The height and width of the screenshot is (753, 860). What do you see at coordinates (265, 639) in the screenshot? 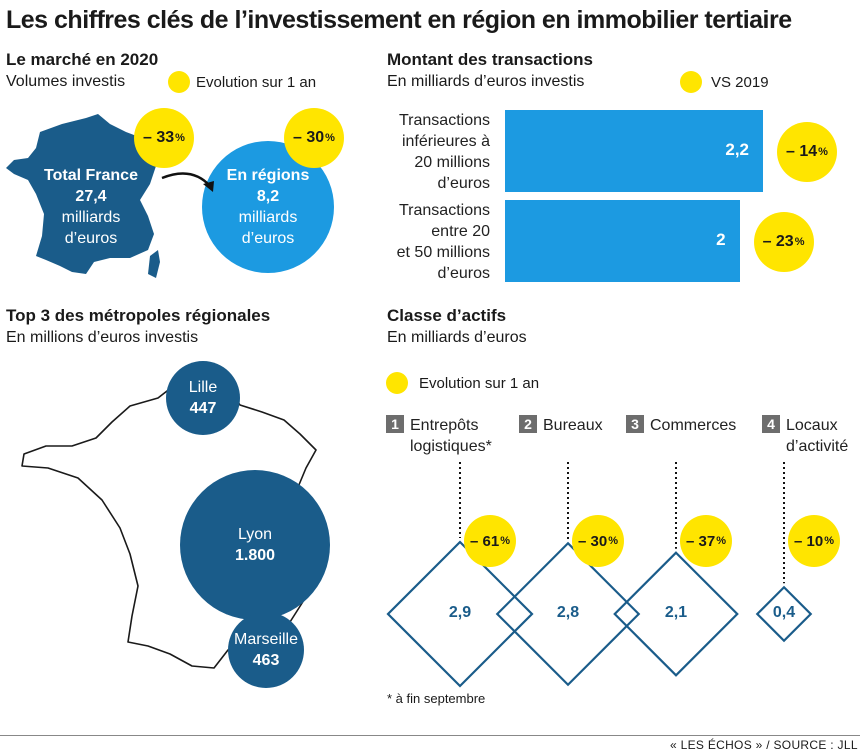
I see `city-name-label: Marseille` at bounding box center [265, 639].